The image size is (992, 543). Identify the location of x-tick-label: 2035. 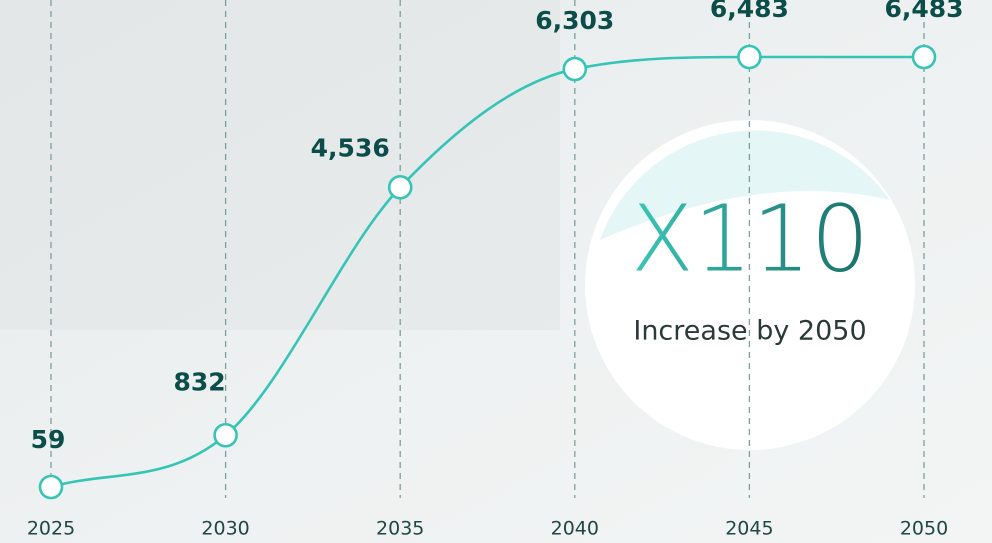
(400, 529).